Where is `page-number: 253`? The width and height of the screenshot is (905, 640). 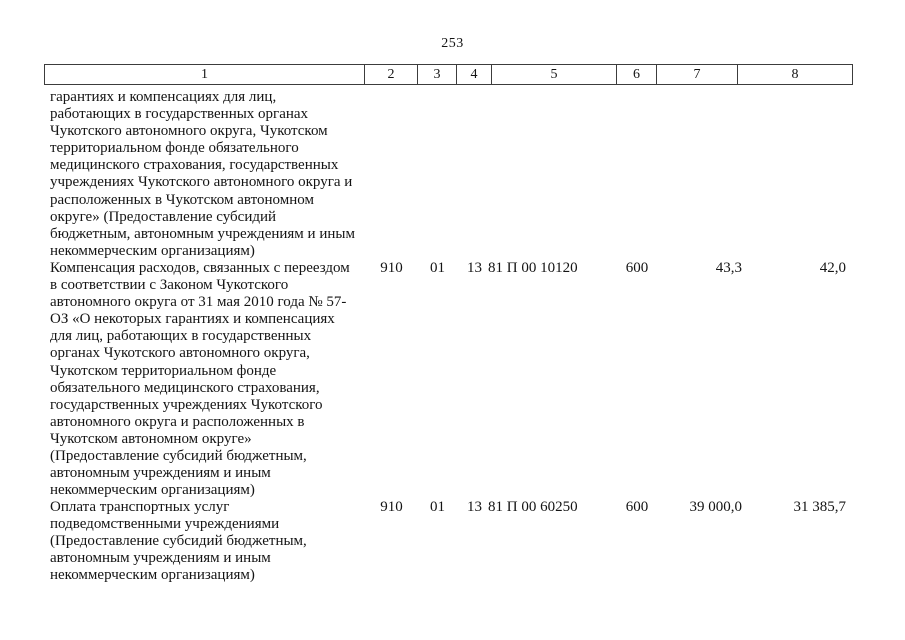 page-number: 253 is located at coordinates (452, 43).